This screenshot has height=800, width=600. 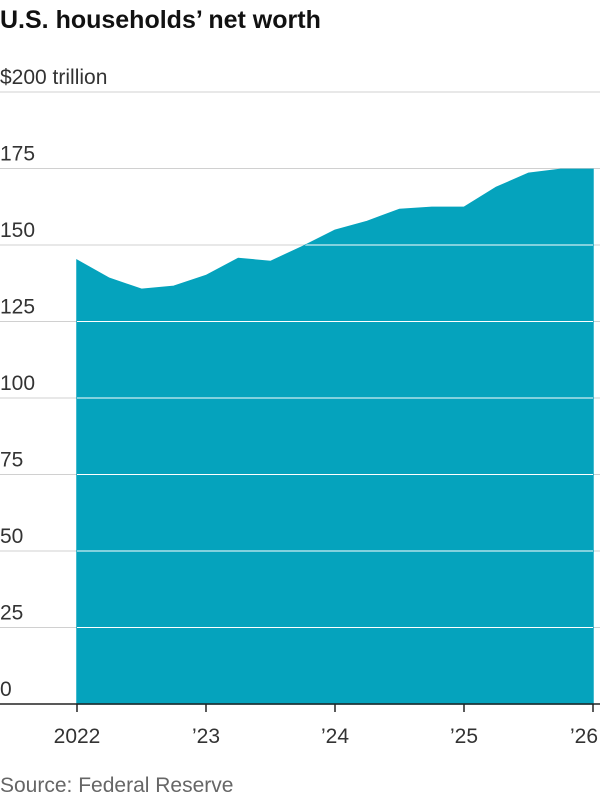 I want to click on x-tick-label: ’25, so click(x=464, y=736).